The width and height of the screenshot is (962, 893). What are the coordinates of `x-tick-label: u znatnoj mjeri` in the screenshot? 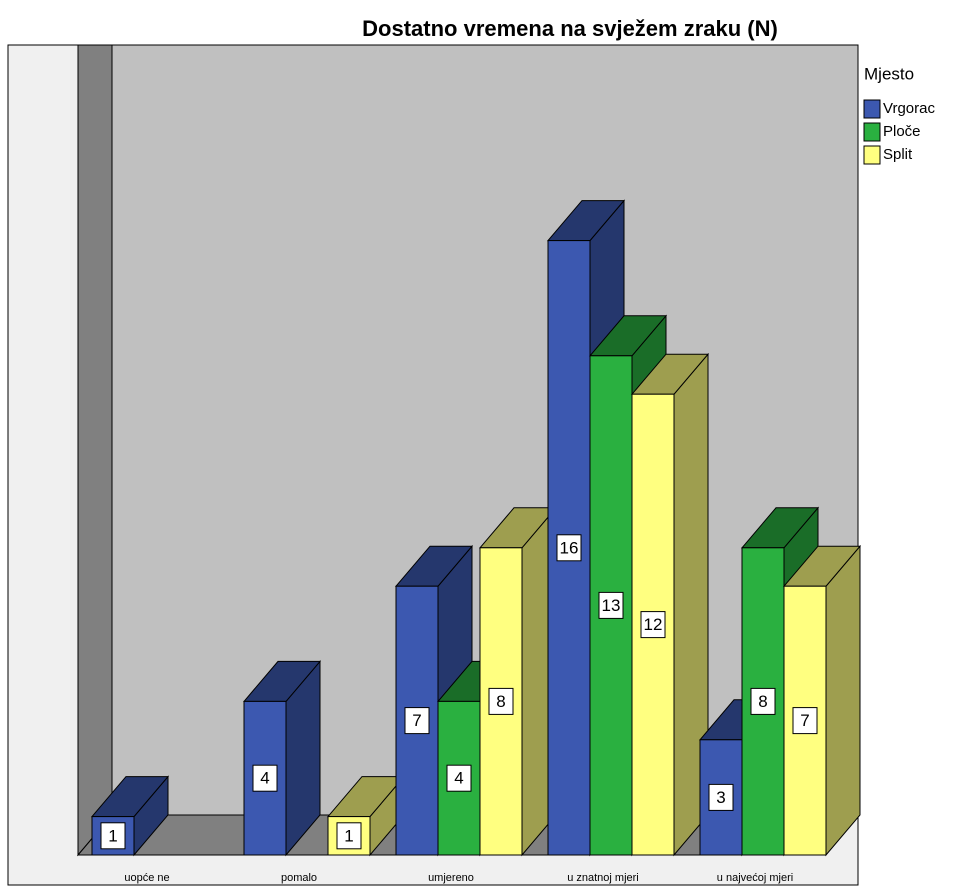 It's located at (603, 878).